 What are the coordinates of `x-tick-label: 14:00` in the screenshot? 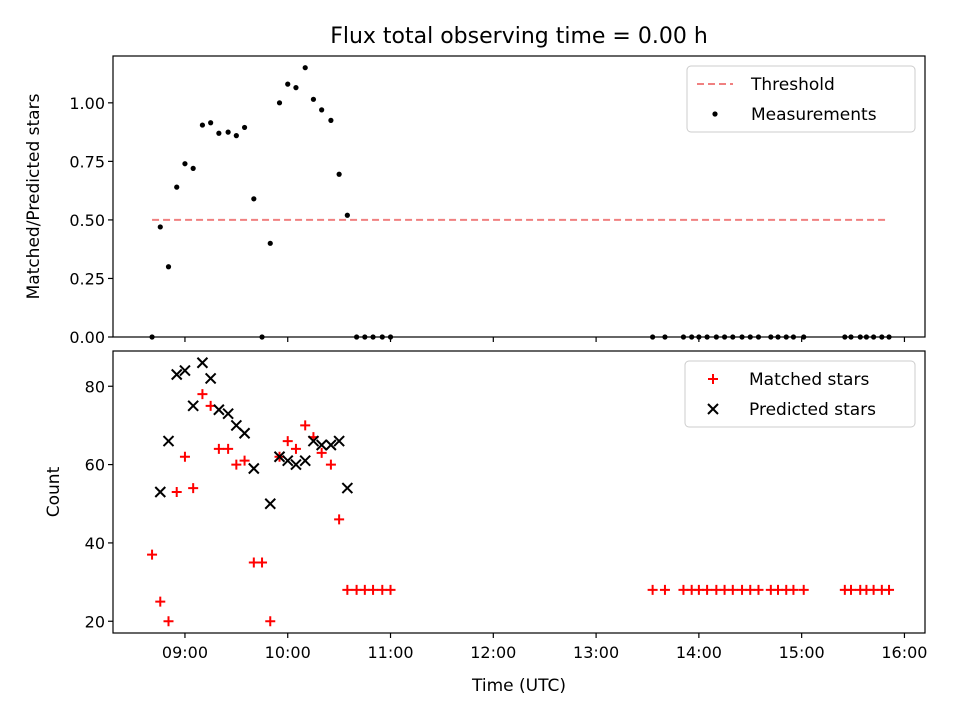 It's located at (699, 652).